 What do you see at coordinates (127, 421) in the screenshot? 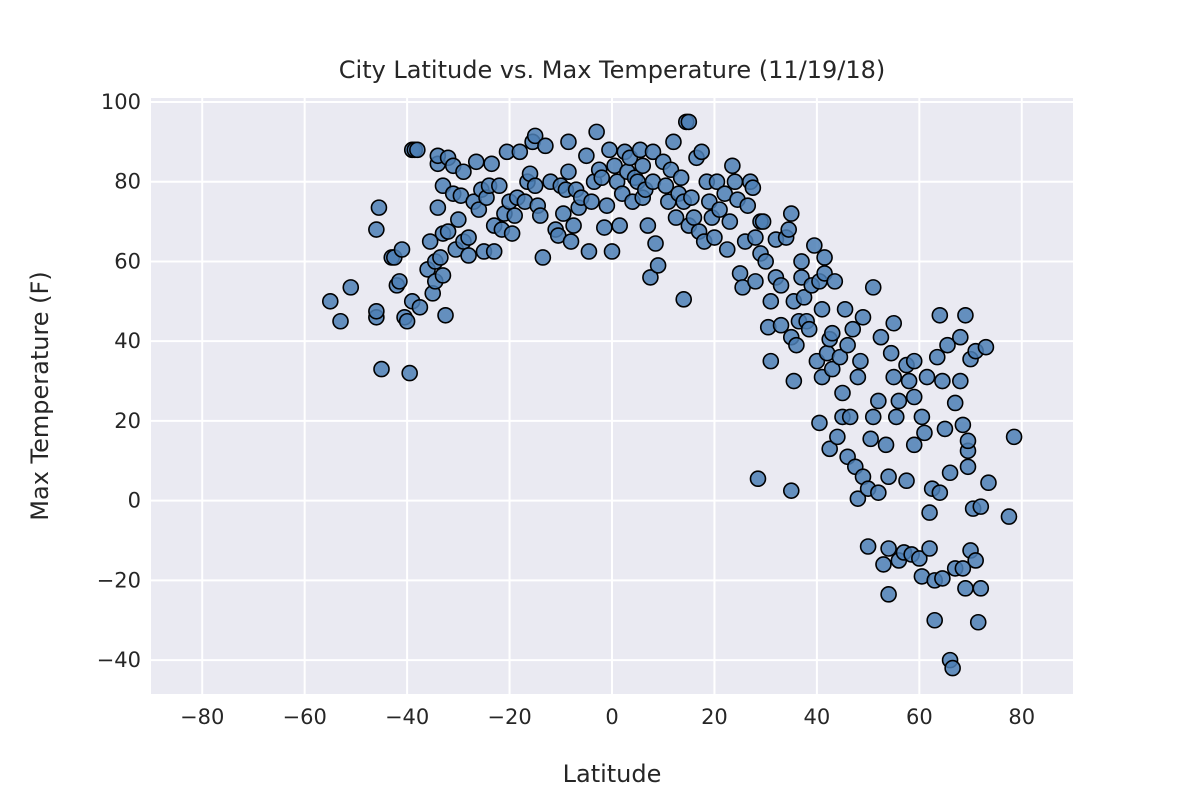
I see `y-tick-label: 20` at bounding box center [127, 421].